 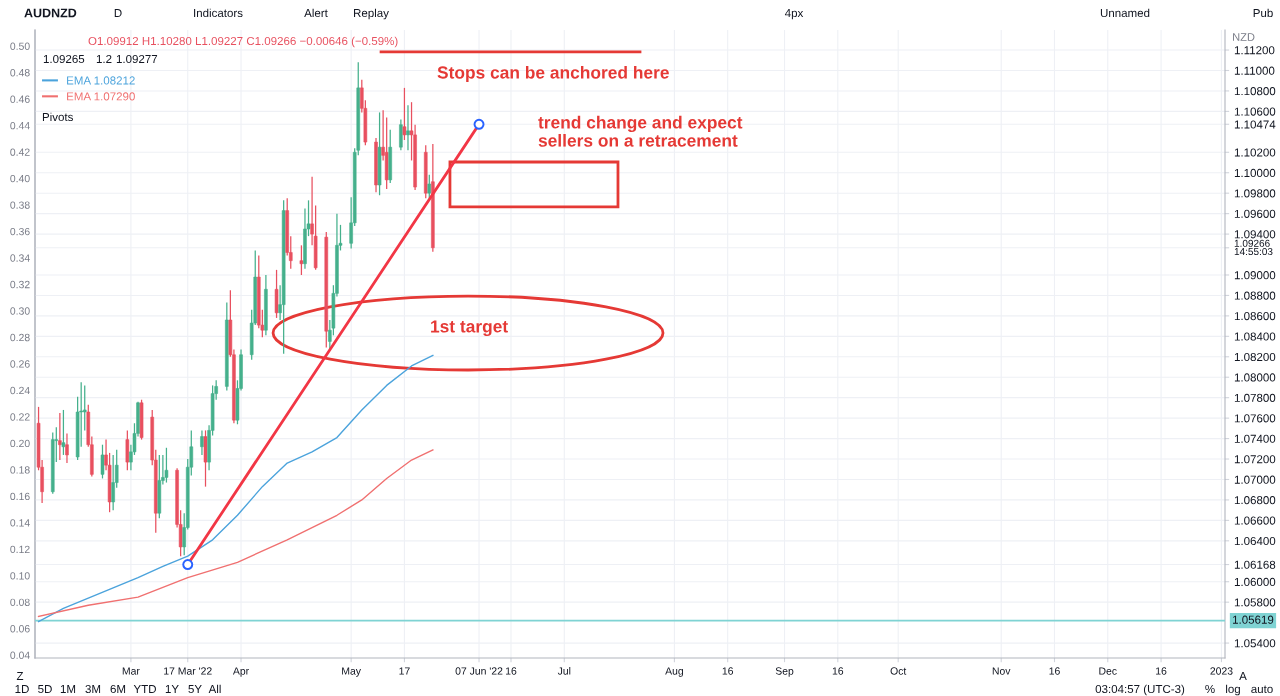 I want to click on text: Alert, so click(x=316, y=13).